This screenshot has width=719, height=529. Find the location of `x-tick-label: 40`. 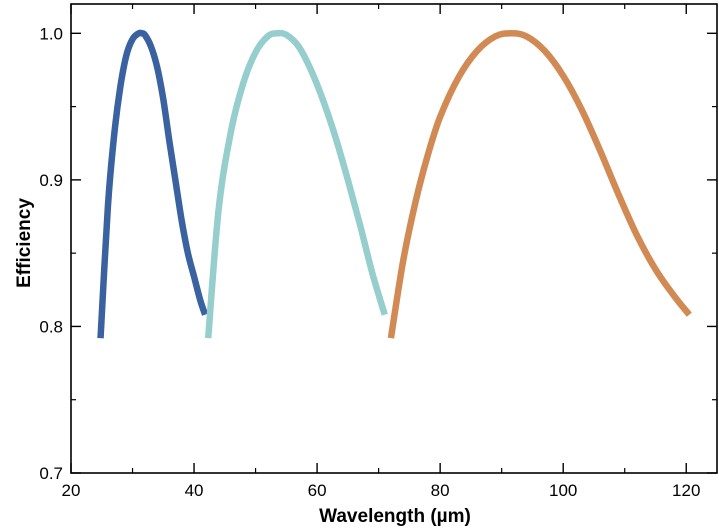

x-tick-label: 40 is located at coordinates (194, 490).